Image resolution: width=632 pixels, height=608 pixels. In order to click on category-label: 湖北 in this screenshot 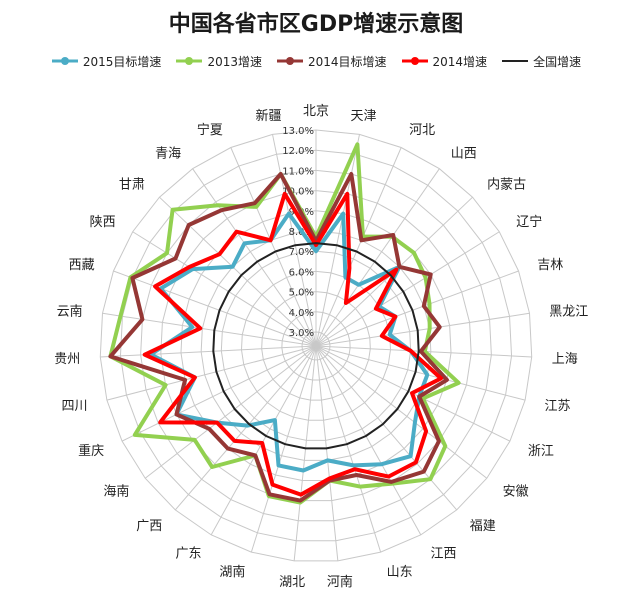, I will do `click(292, 582)`.